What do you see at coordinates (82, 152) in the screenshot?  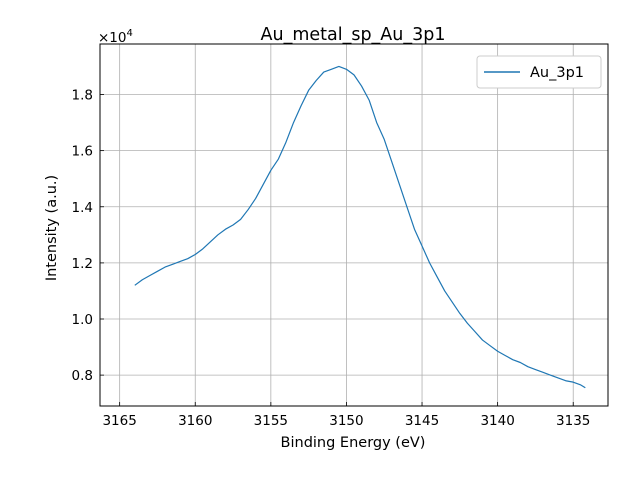 I see `y-tick-label: 1.6` at bounding box center [82, 152].